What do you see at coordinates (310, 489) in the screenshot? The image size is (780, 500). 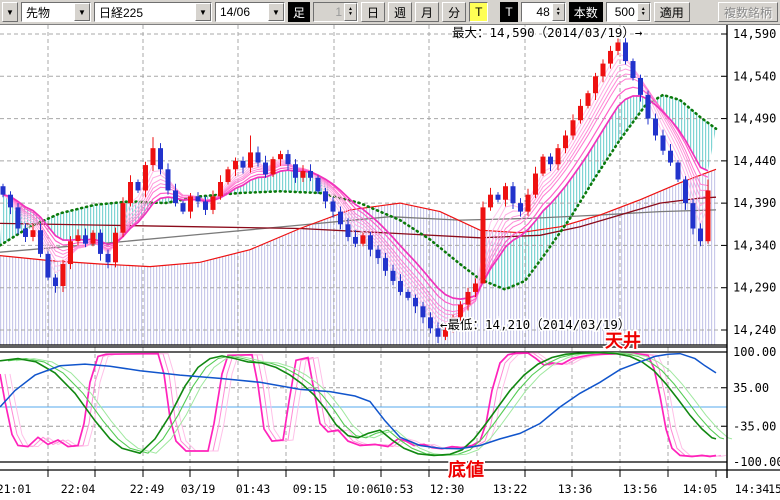 I see `time-axis-label: 09:15` at bounding box center [310, 489].